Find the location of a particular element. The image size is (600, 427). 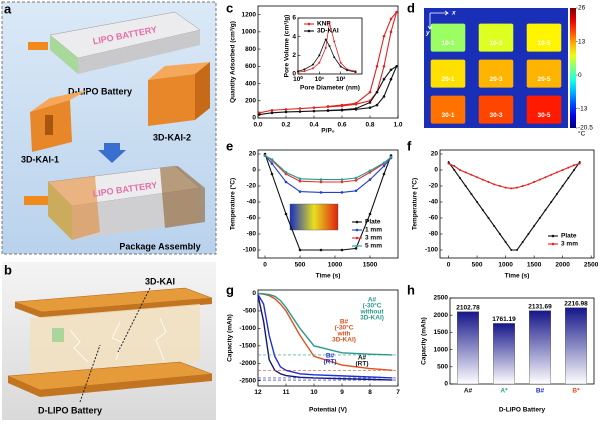

y-tick-label: -40 is located at coordinates (252, 202).